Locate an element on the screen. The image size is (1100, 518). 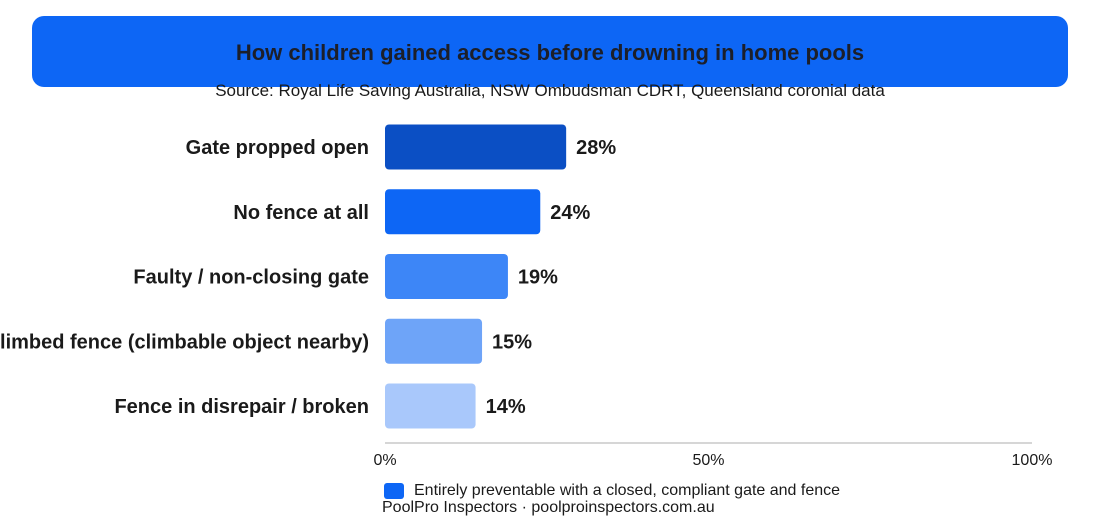
data-label: 24% is located at coordinates (570, 213).